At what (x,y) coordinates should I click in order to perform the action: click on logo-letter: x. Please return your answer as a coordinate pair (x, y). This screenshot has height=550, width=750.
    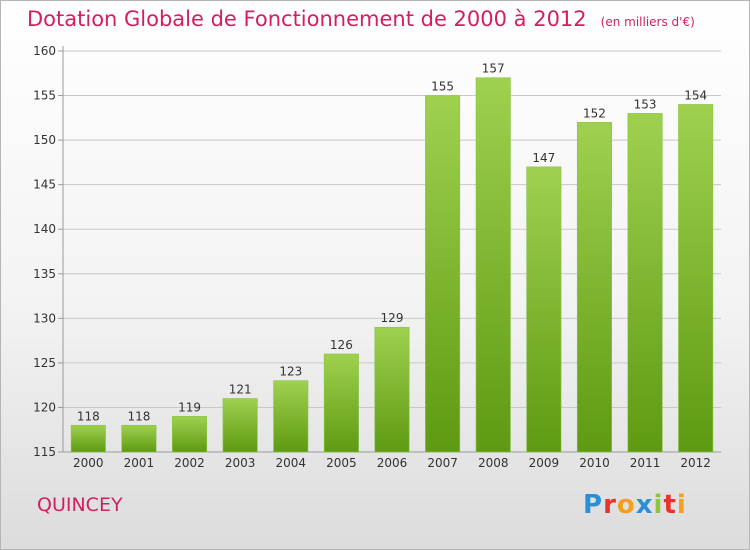
    Looking at the image, I should click on (644, 505).